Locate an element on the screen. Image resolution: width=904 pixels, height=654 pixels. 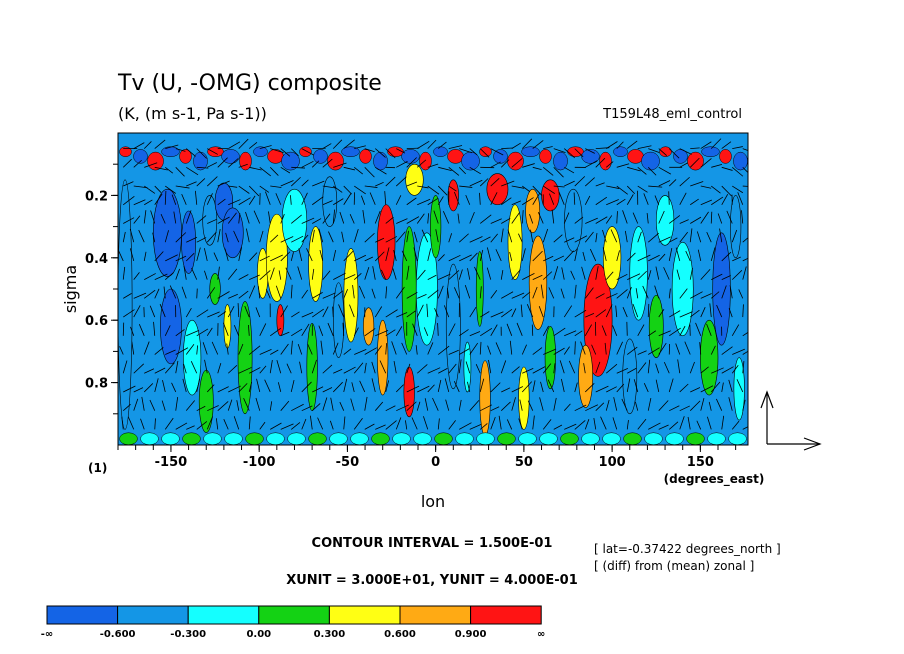
colorbar-label: ∞ is located at coordinates (541, 634).